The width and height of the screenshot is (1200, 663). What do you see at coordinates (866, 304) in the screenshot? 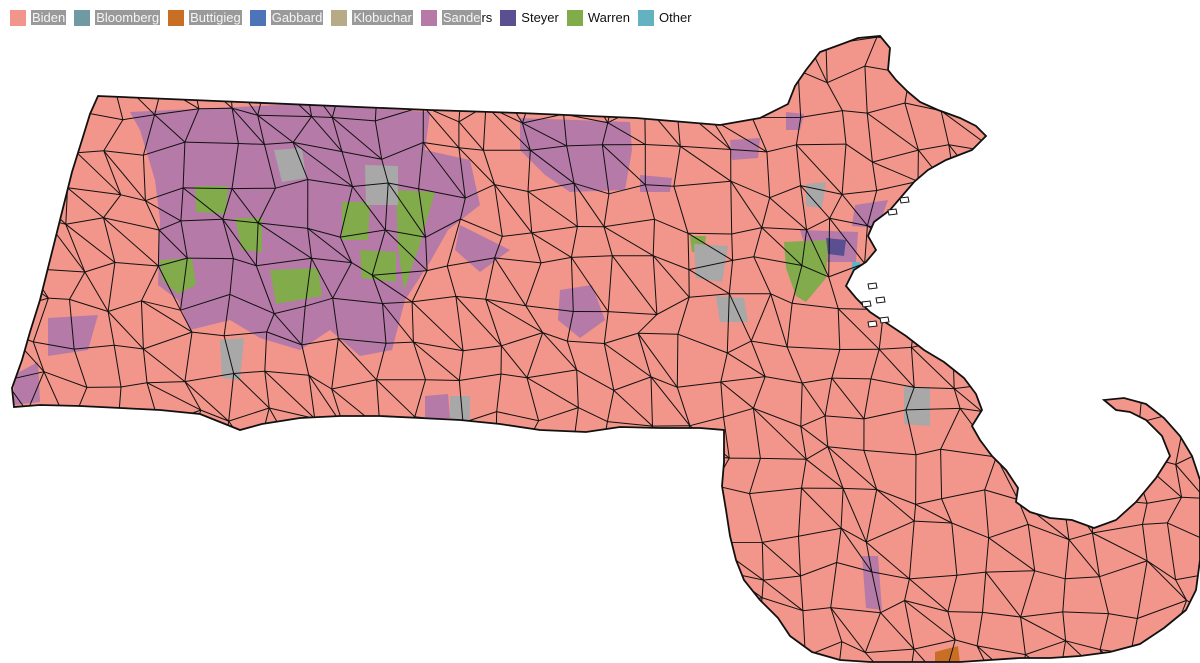
I see `harbor-island` at bounding box center [866, 304].